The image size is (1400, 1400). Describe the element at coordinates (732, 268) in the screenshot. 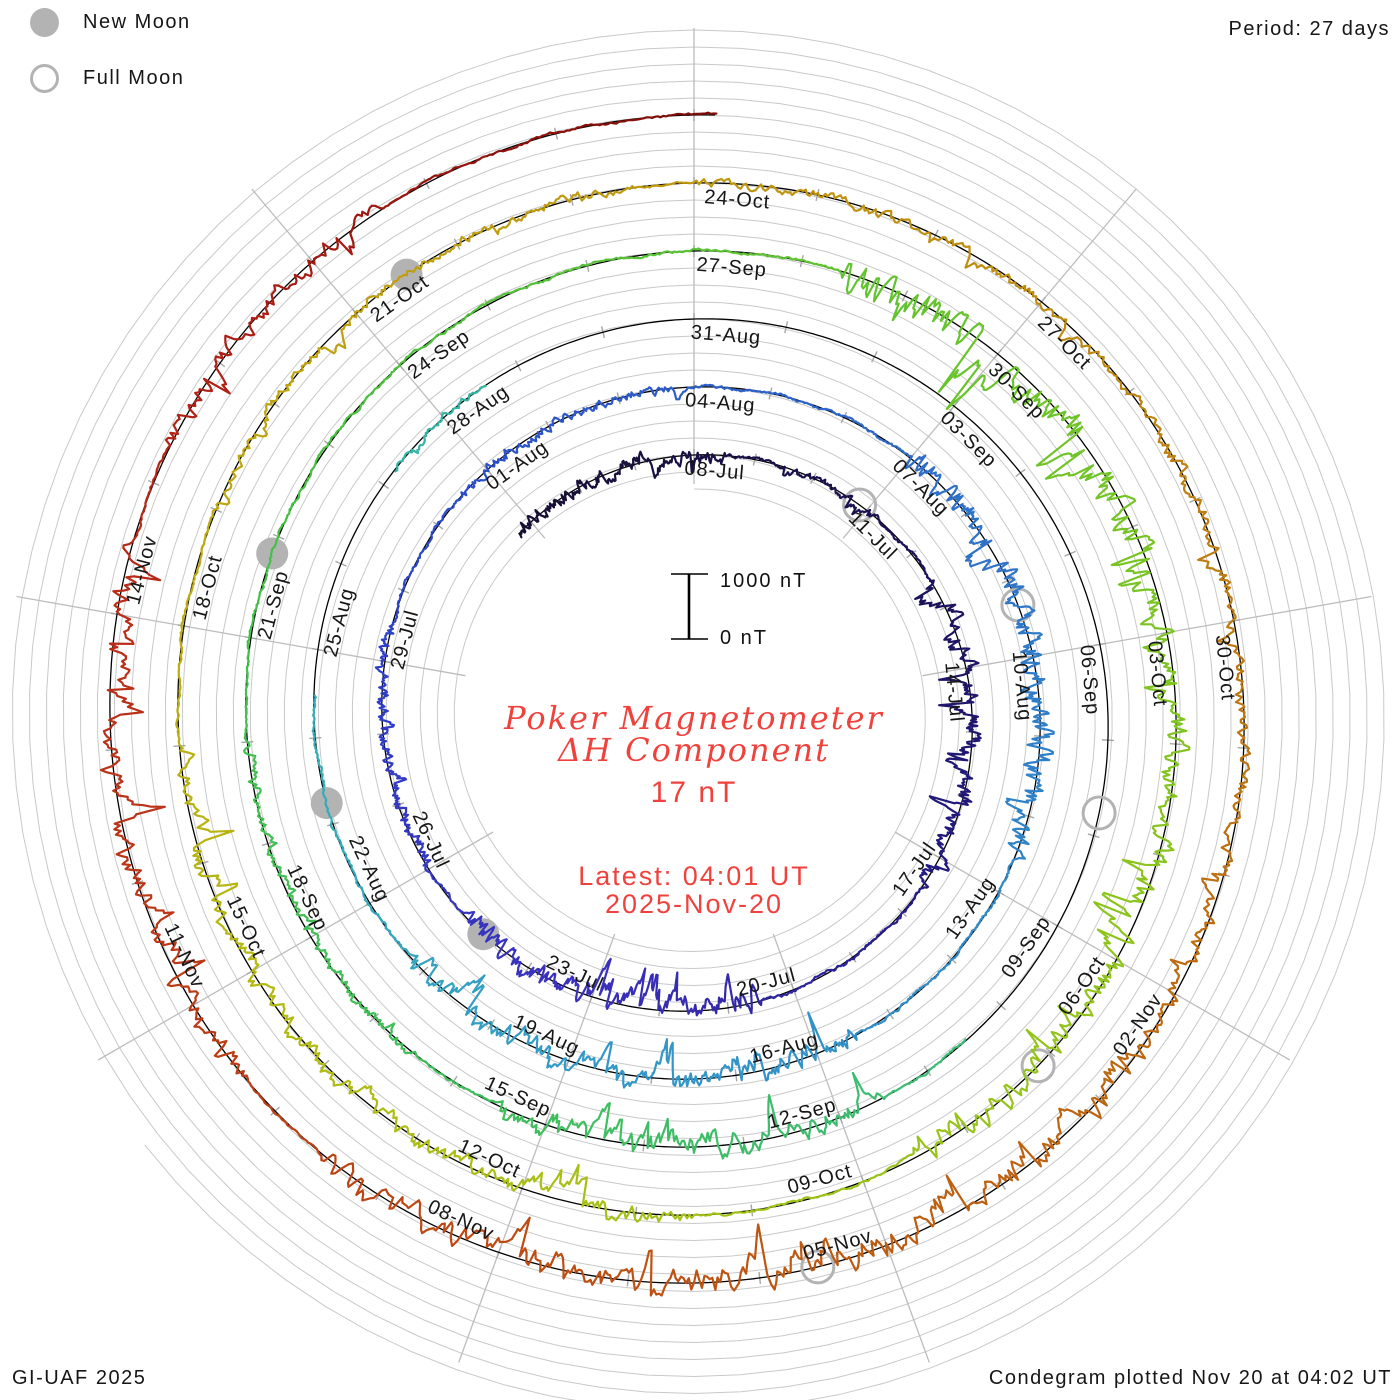

I see `ring-date-label: 27-Sep` at that location.